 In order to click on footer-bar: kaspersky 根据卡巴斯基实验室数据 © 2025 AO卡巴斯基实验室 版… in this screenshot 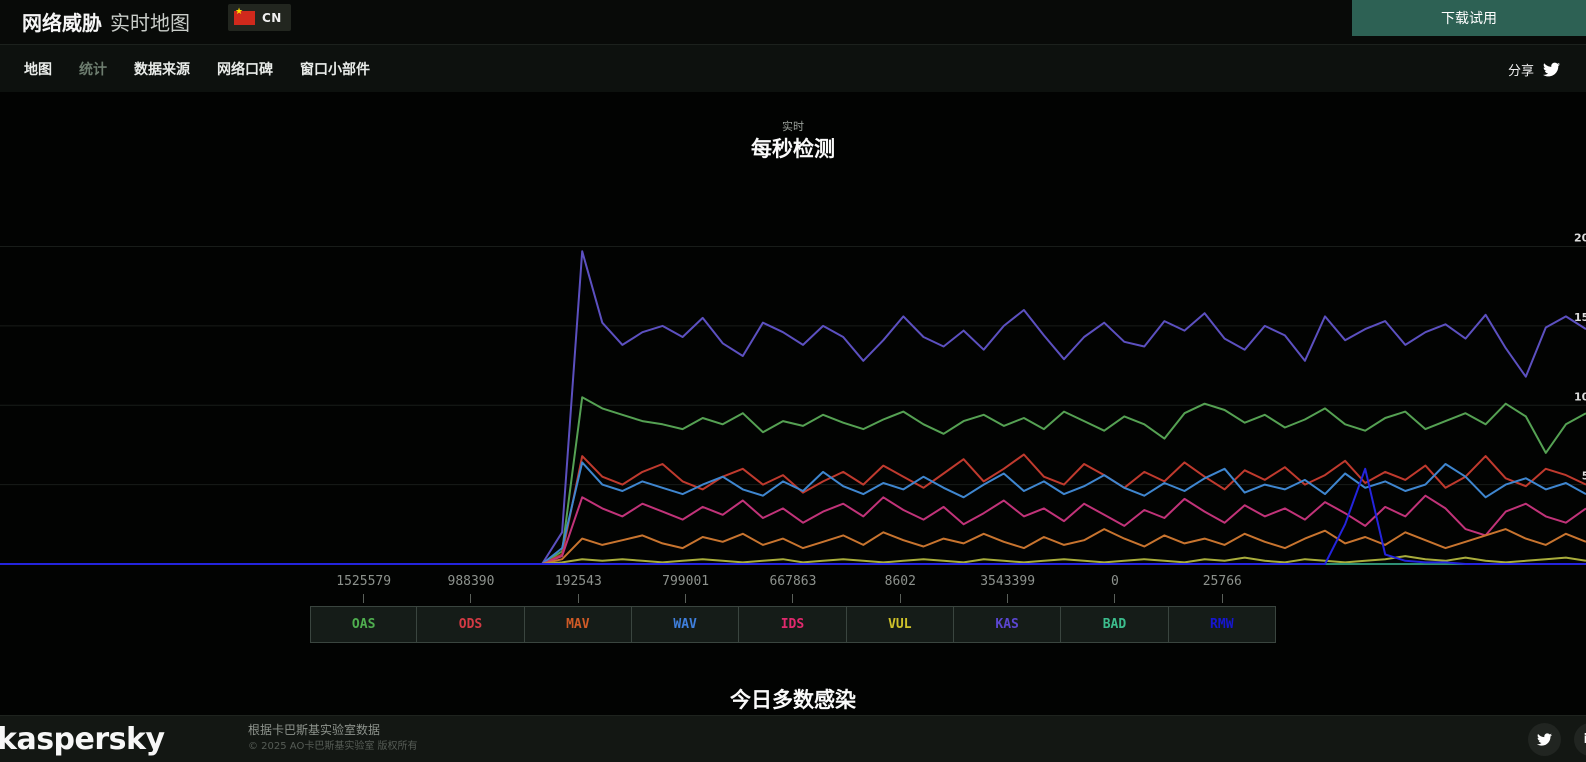, I will do `click(793, 738)`.